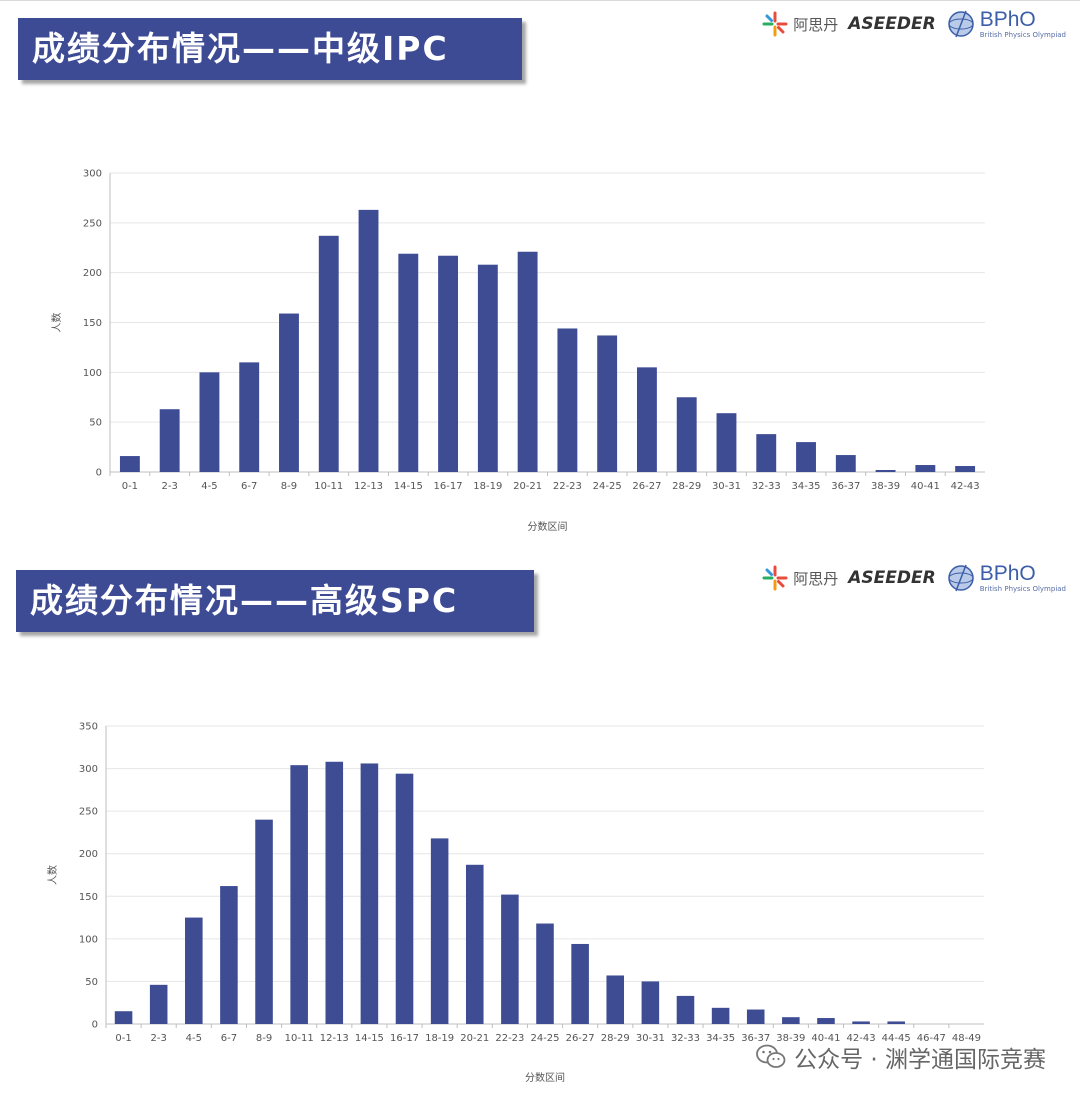 The width and height of the screenshot is (1080, 1102). Describe the element at coordinates (194, 1038) in the screenshot. I see `spc-x-tick-label: 4-5` at that location.